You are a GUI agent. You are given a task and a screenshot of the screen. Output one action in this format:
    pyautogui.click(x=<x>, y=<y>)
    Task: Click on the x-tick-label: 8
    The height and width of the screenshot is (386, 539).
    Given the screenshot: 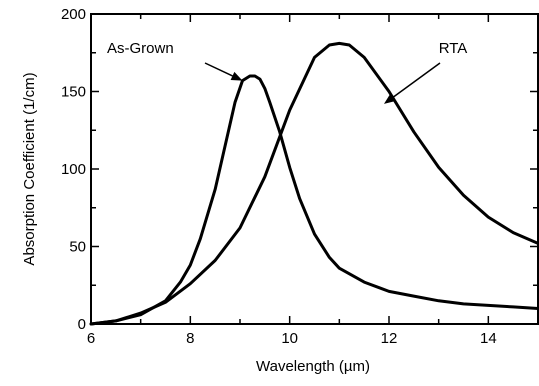 What is the action you would take?
    pyautogui.click(x=190, y=338)
    